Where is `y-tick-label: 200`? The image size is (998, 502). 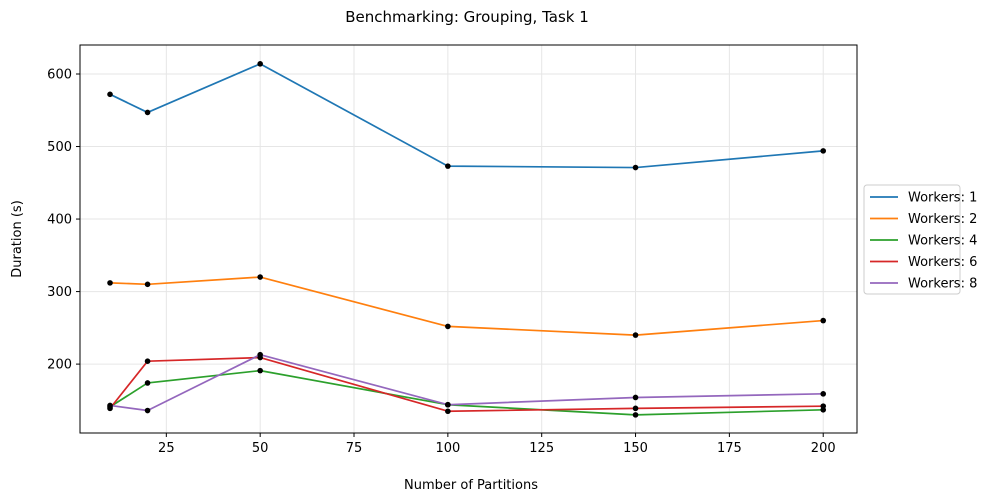
y-tick-label: 200 is located at coordinates (59, 365).